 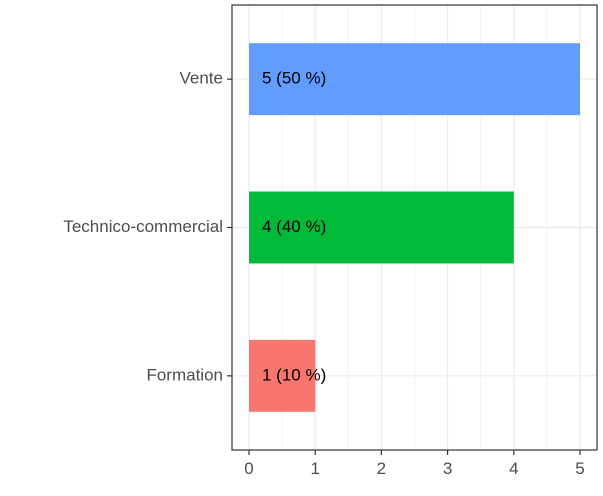 I want to click on y-tick-label: Formation, so click(x=184, y=374).